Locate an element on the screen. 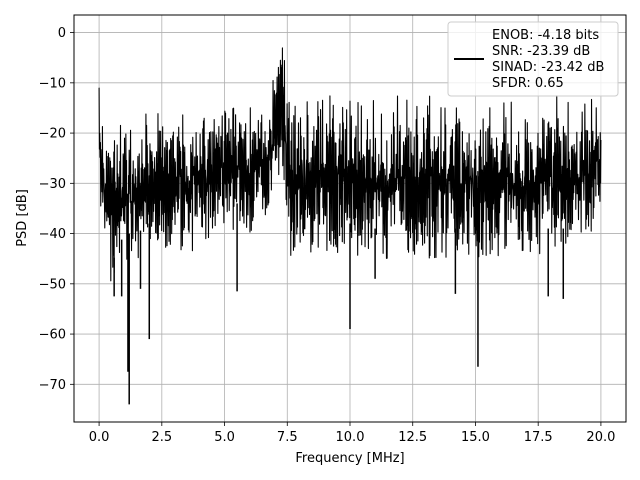 The image size is (640, 480). legend-entry-sinad: SINAD: -23.42 dB is located at coordinates (548, 67).